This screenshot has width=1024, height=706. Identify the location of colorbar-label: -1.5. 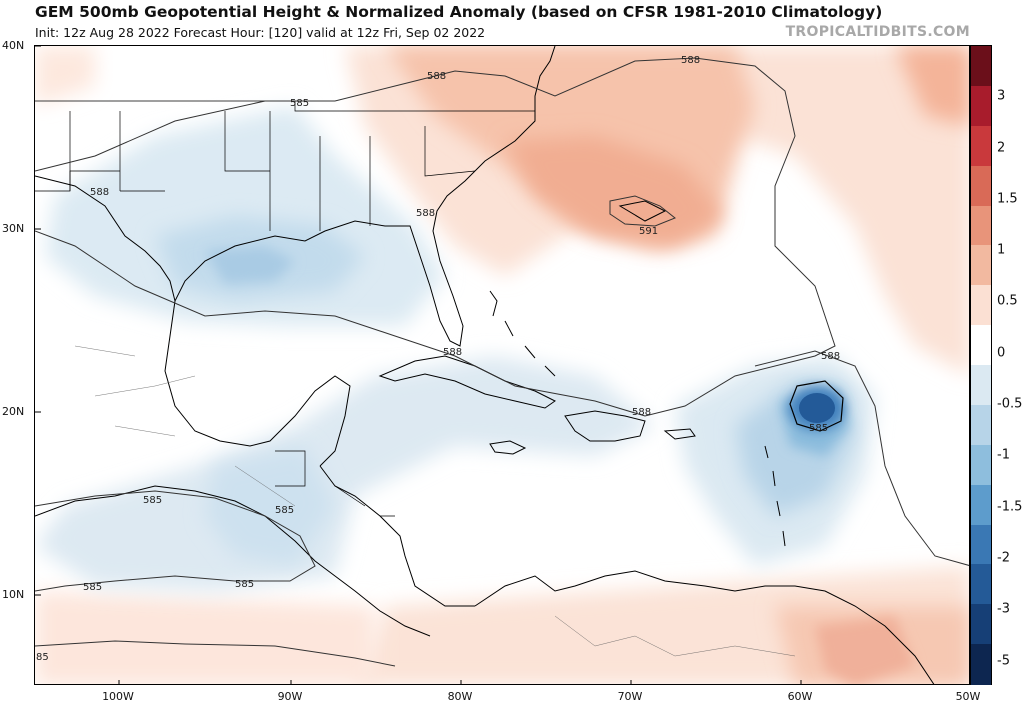
(1010, 507).